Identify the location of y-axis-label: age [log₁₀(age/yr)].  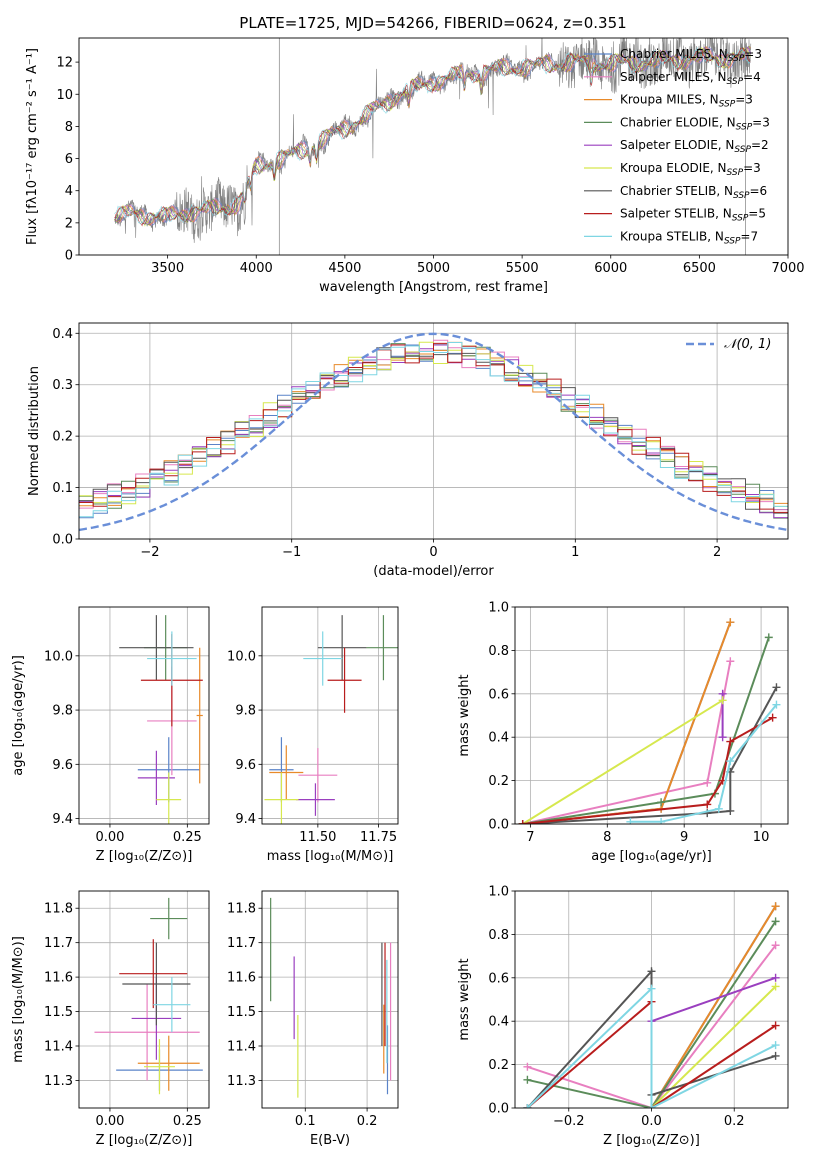
(18, 715).